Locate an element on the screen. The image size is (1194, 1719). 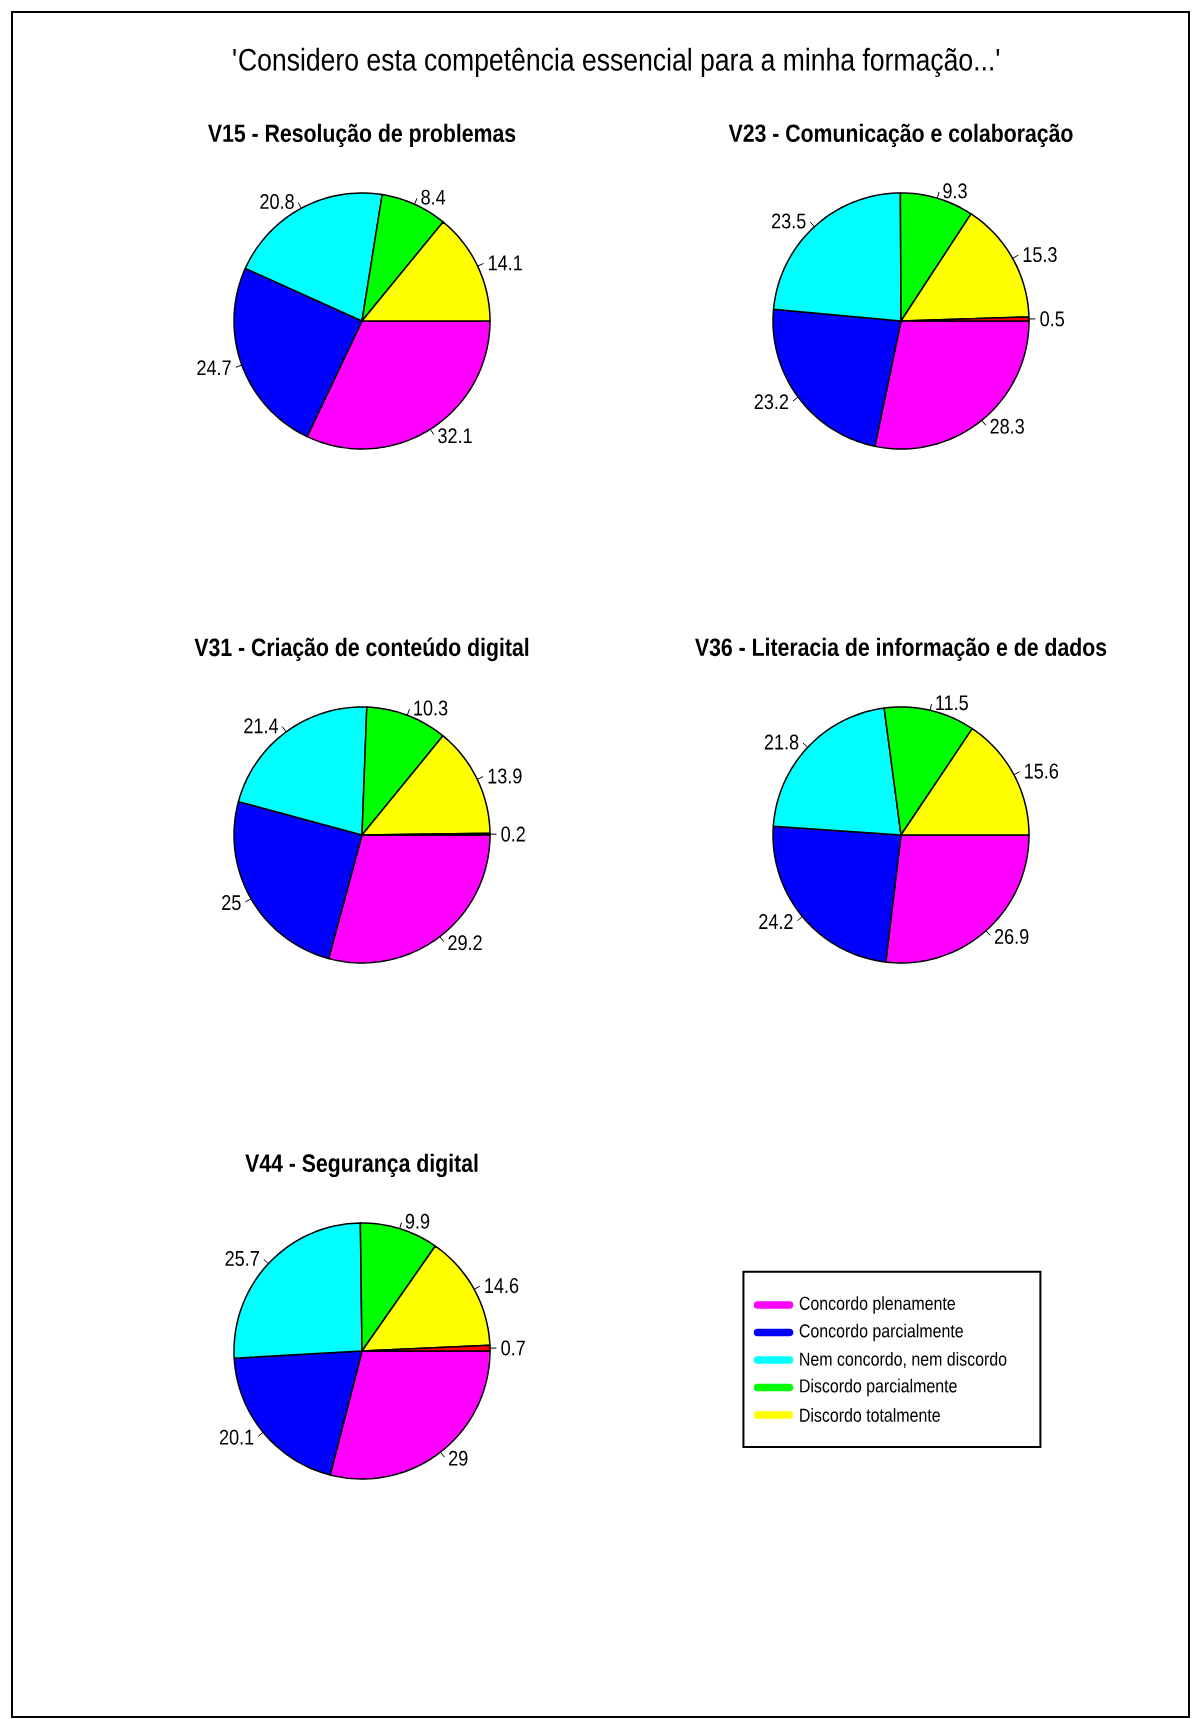
data-label: 10.3 is located at coordinates (431, 708).